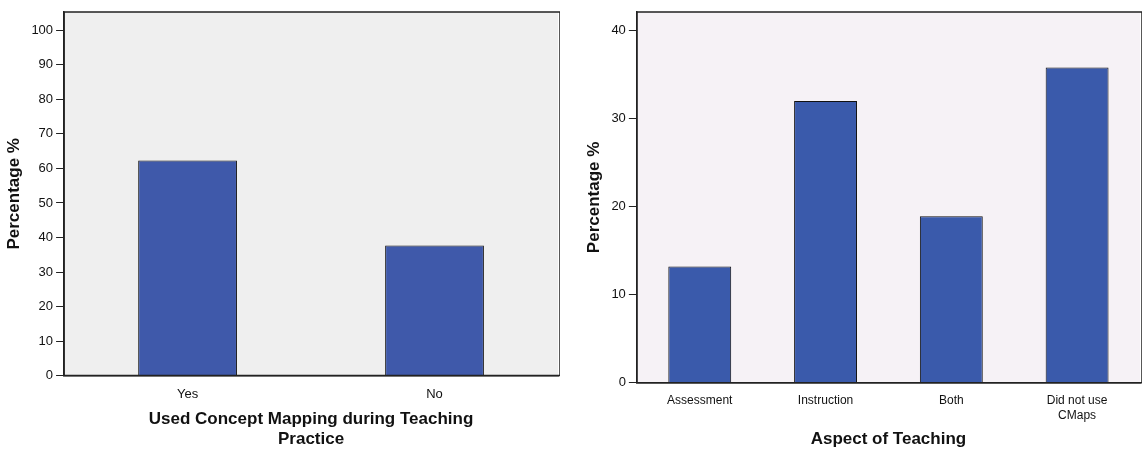 The image size is (1142, 454). Describe the element at coordinates (311, 429) in the screenshot. I see `x-axis-title: Used Concept Mapping during Teaching Practice` at that location.